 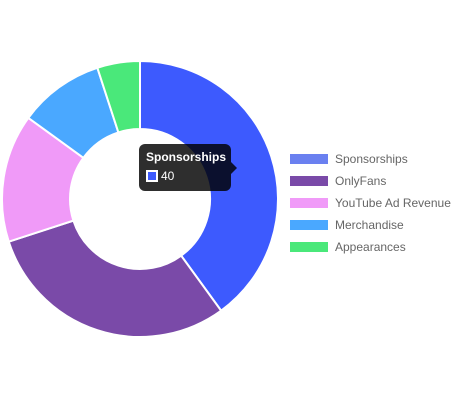 I want to click on legend-label: OnlyFans, so click(x=361, y=181).